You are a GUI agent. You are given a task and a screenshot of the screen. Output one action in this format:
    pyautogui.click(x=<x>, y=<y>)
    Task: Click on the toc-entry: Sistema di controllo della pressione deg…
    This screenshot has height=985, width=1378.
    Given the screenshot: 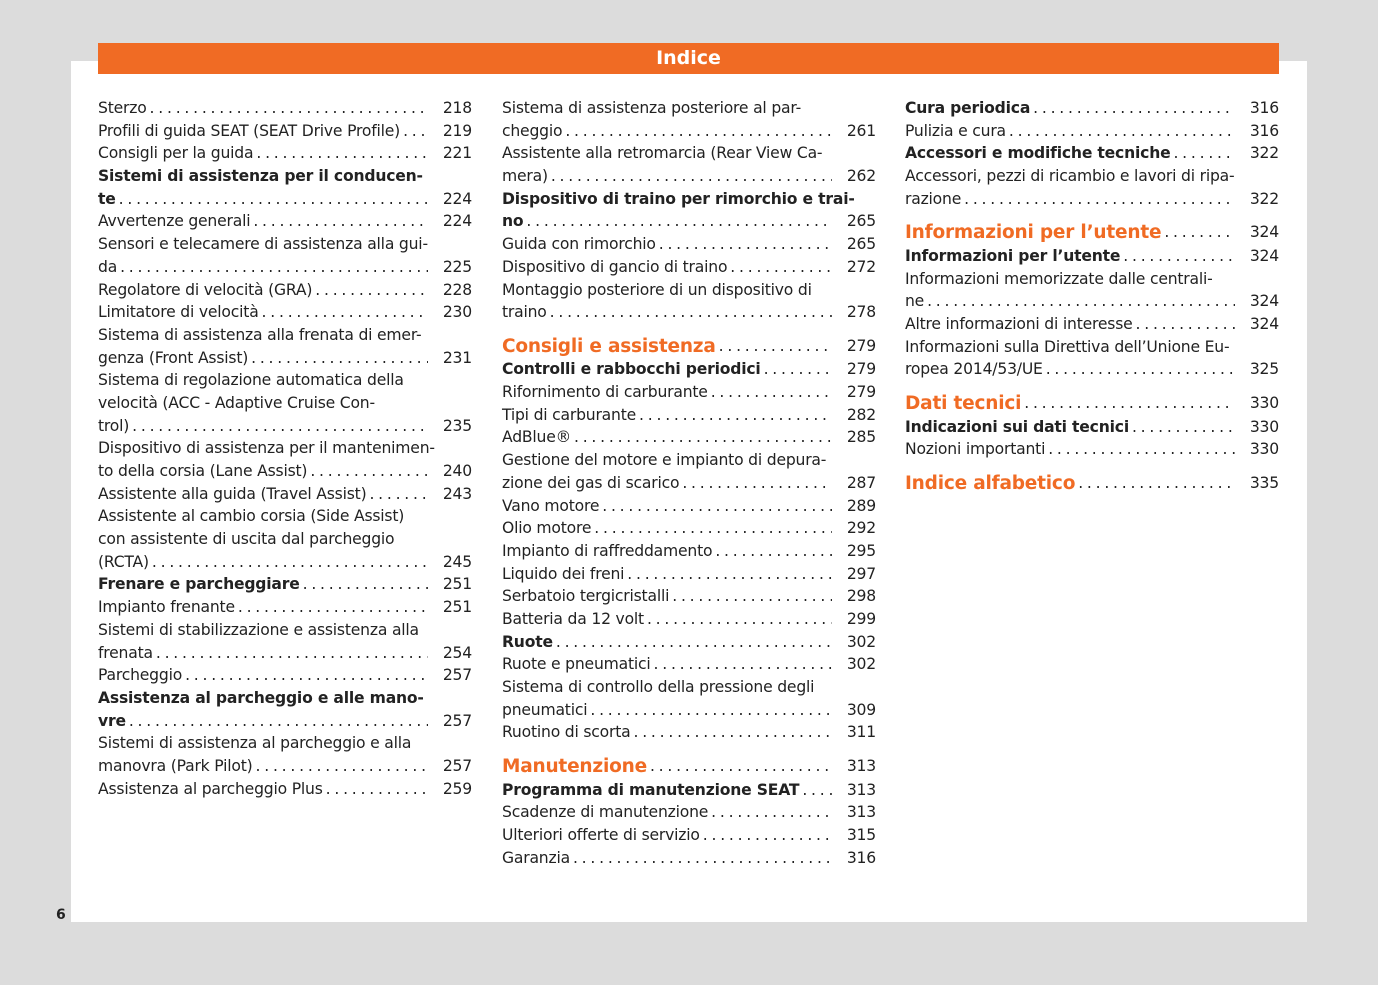 What is the action you would take?
    pyautogui.click(x=689, y=698)
    